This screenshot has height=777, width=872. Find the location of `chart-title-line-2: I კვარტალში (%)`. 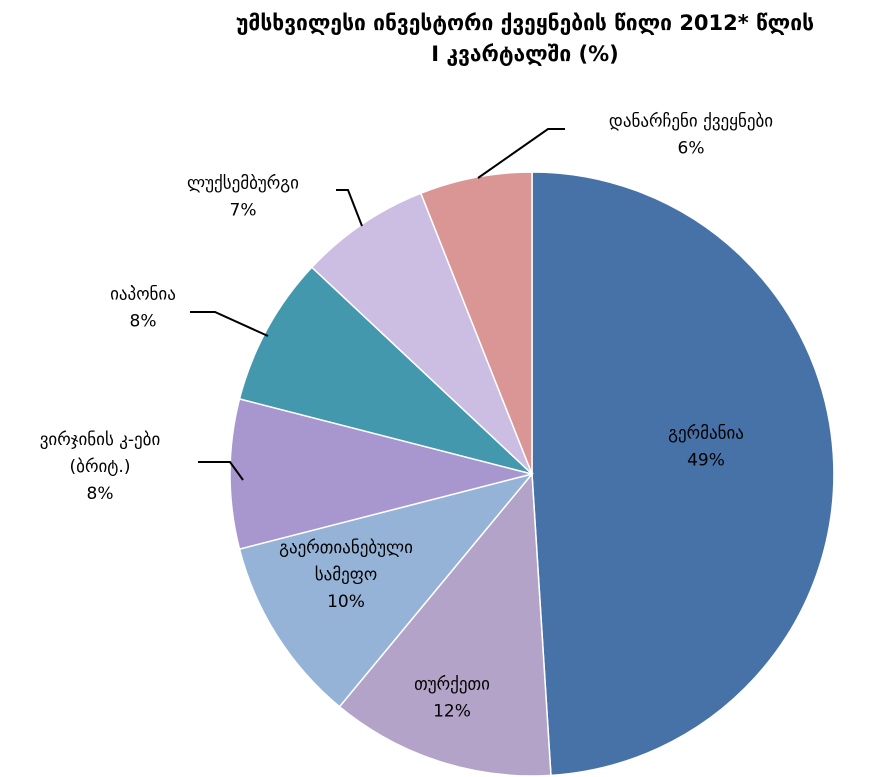

chart-title-line-2: I კვარტალში (%) is located at coordinates (525, 54).